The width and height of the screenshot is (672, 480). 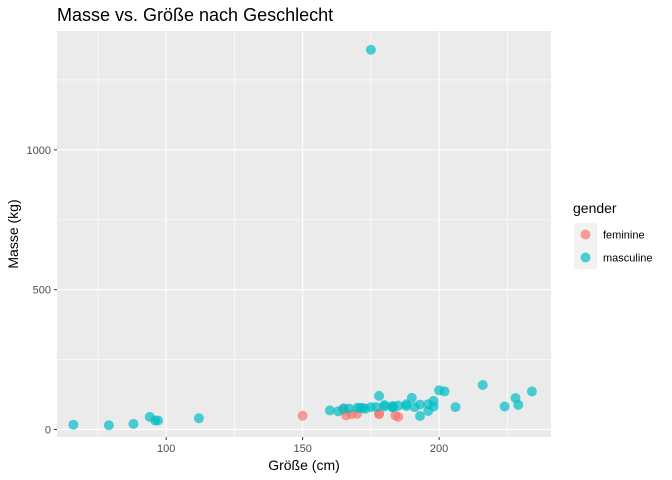 I want to click on x-tick-label: 200, so click(x=439, y=449).